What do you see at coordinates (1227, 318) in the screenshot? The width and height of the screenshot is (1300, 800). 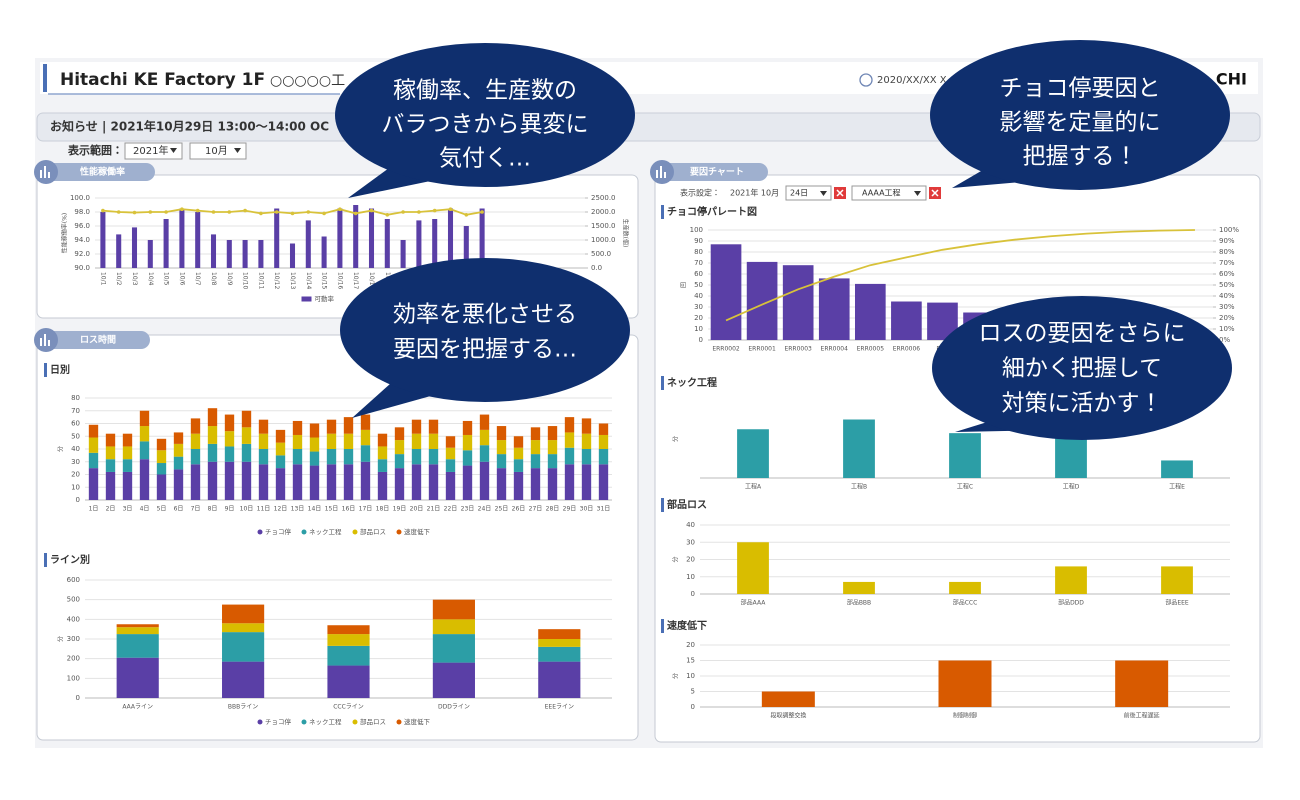 I see `y2-tick-label: 20%` at bounding box center [1227, 318].